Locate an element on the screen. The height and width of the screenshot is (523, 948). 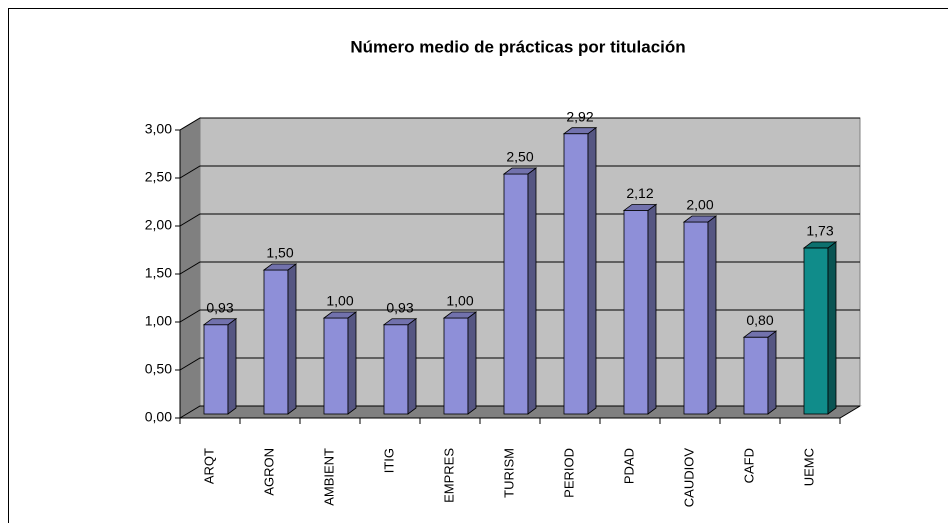
value-label: 0,80 is located at coordinates (759, 320).